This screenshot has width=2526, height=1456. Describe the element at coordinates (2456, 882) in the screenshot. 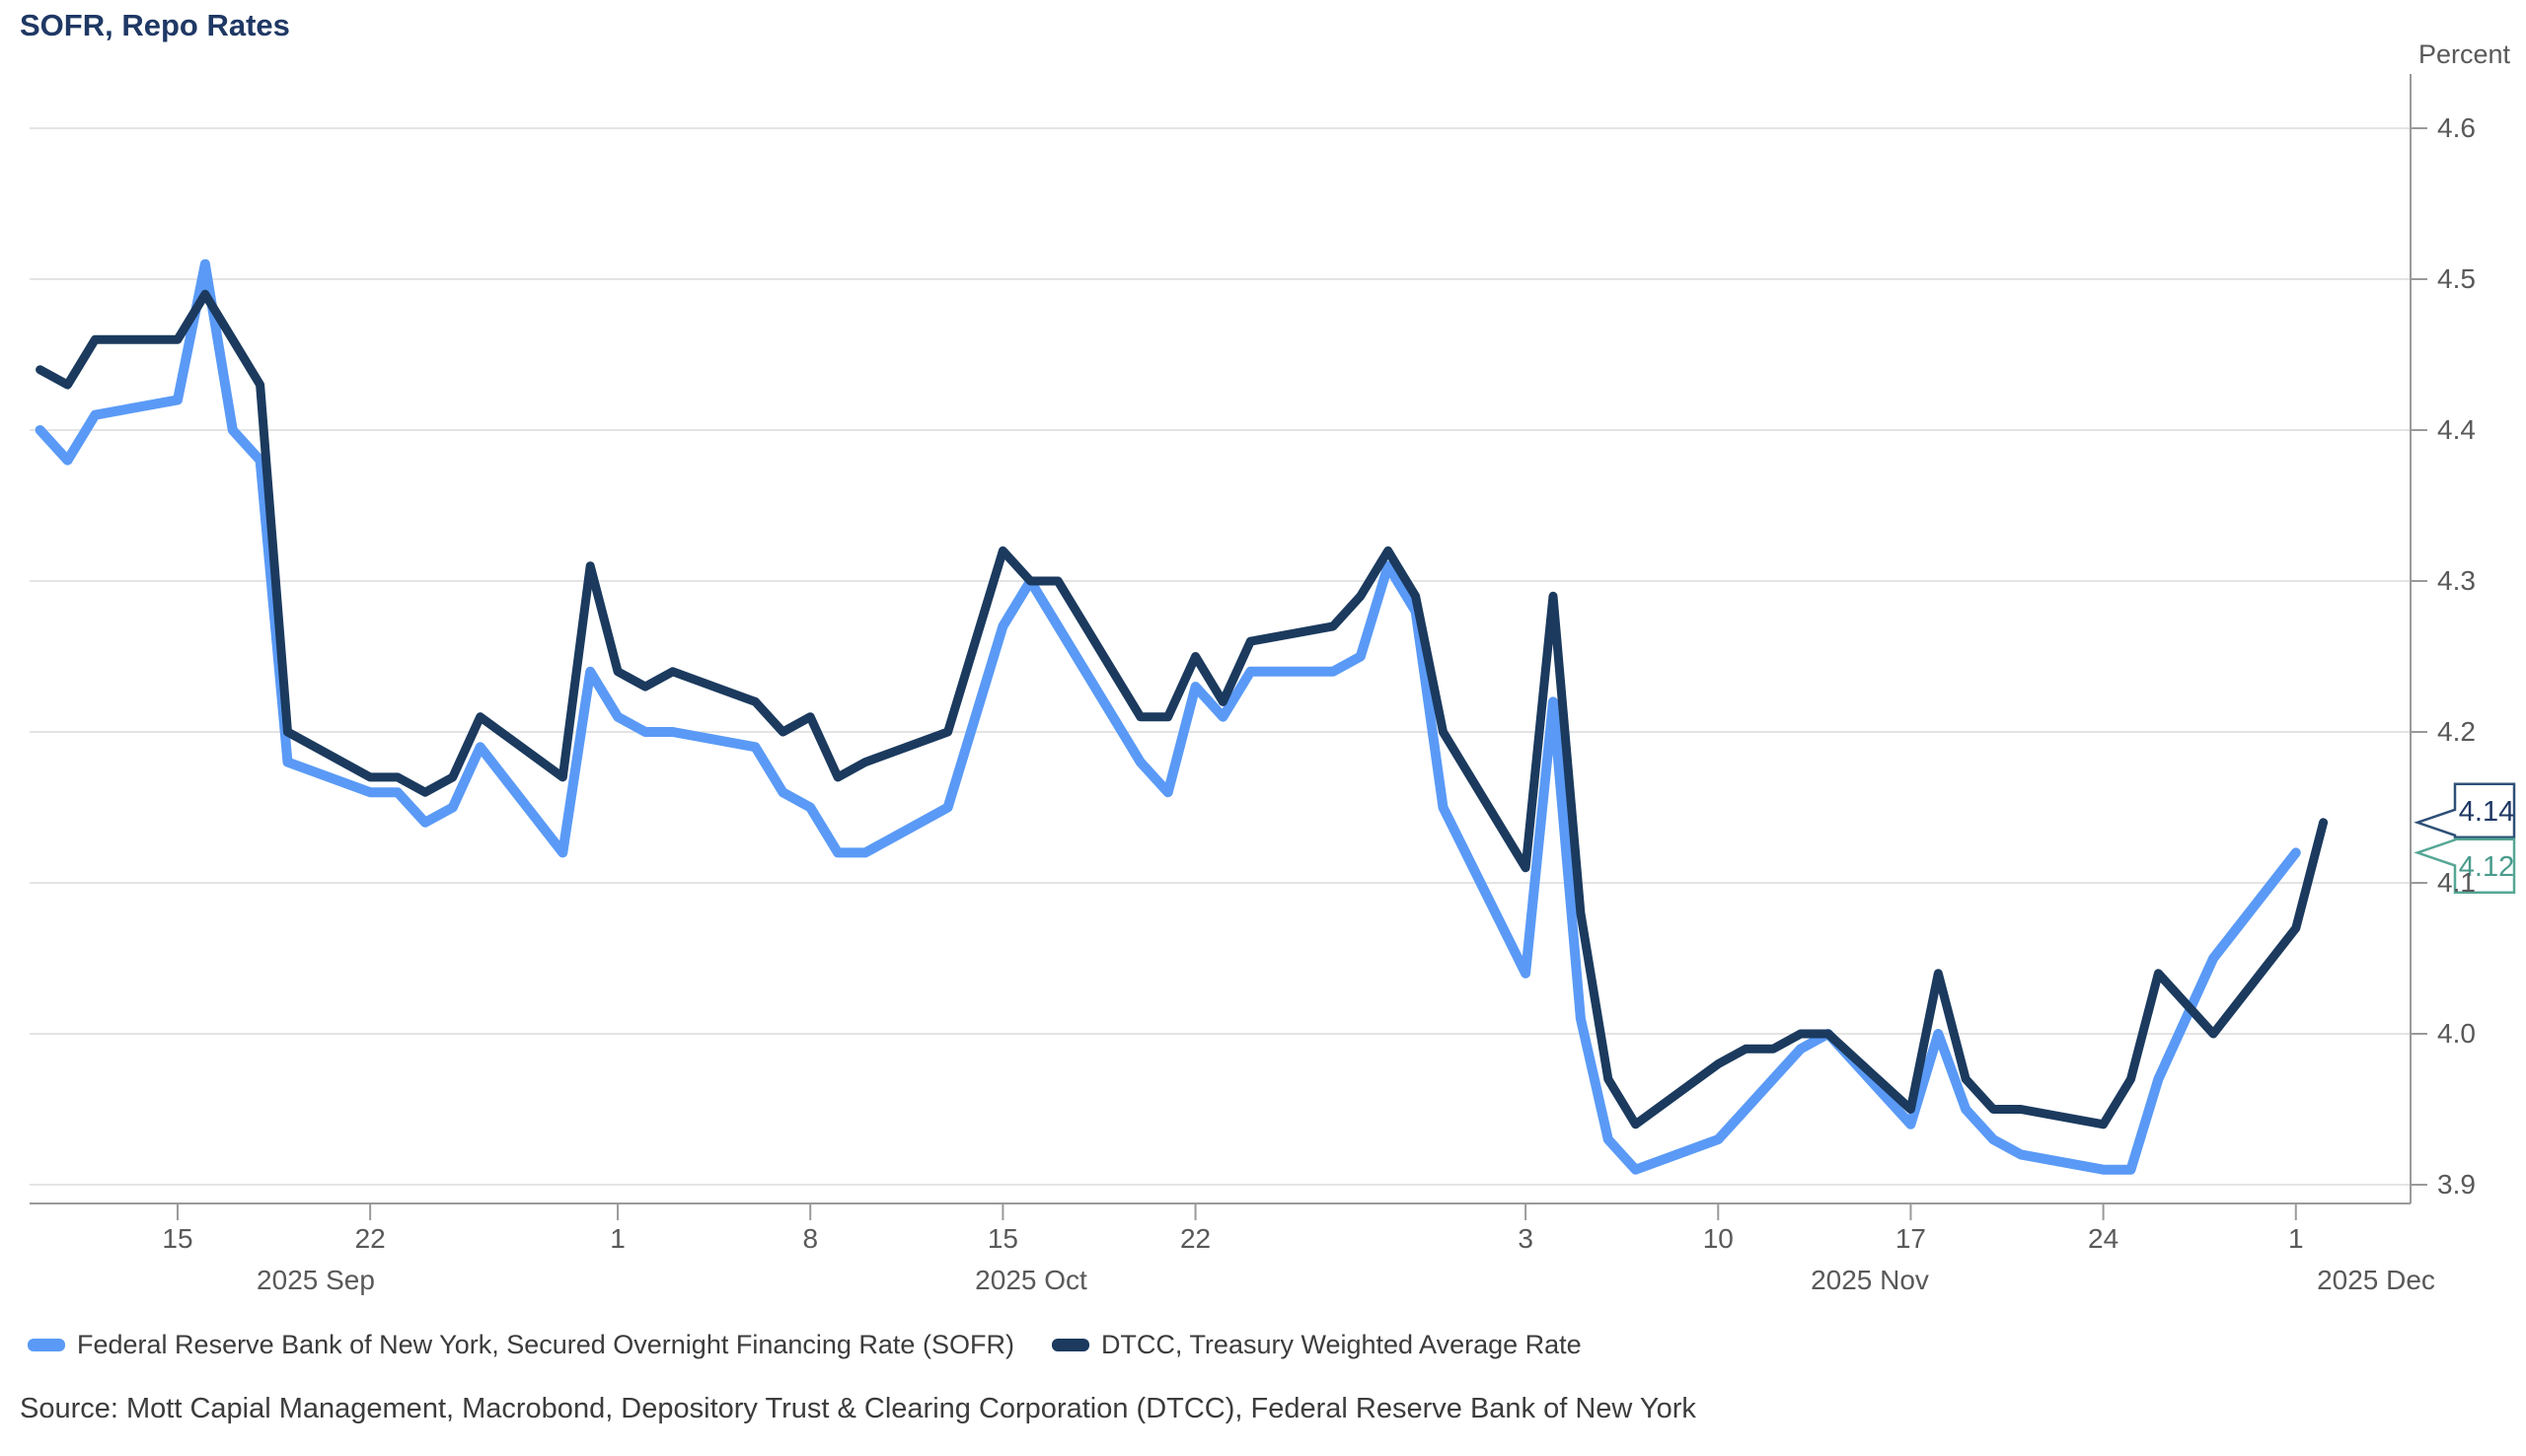

I see `y-tick-label: 4.1` at that location.